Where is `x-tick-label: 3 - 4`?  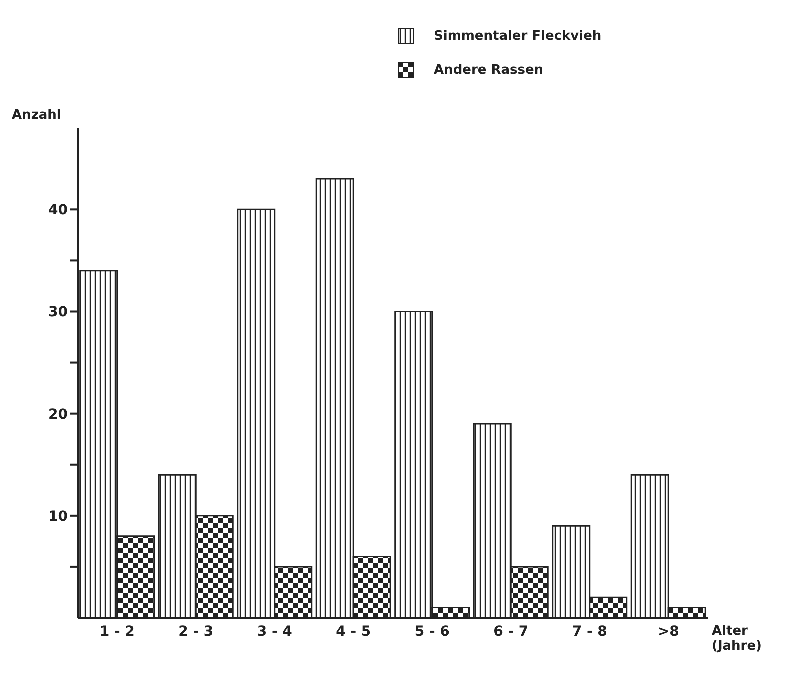
x-tick-label: 3 - 4 is located at coordinates (275, 632).